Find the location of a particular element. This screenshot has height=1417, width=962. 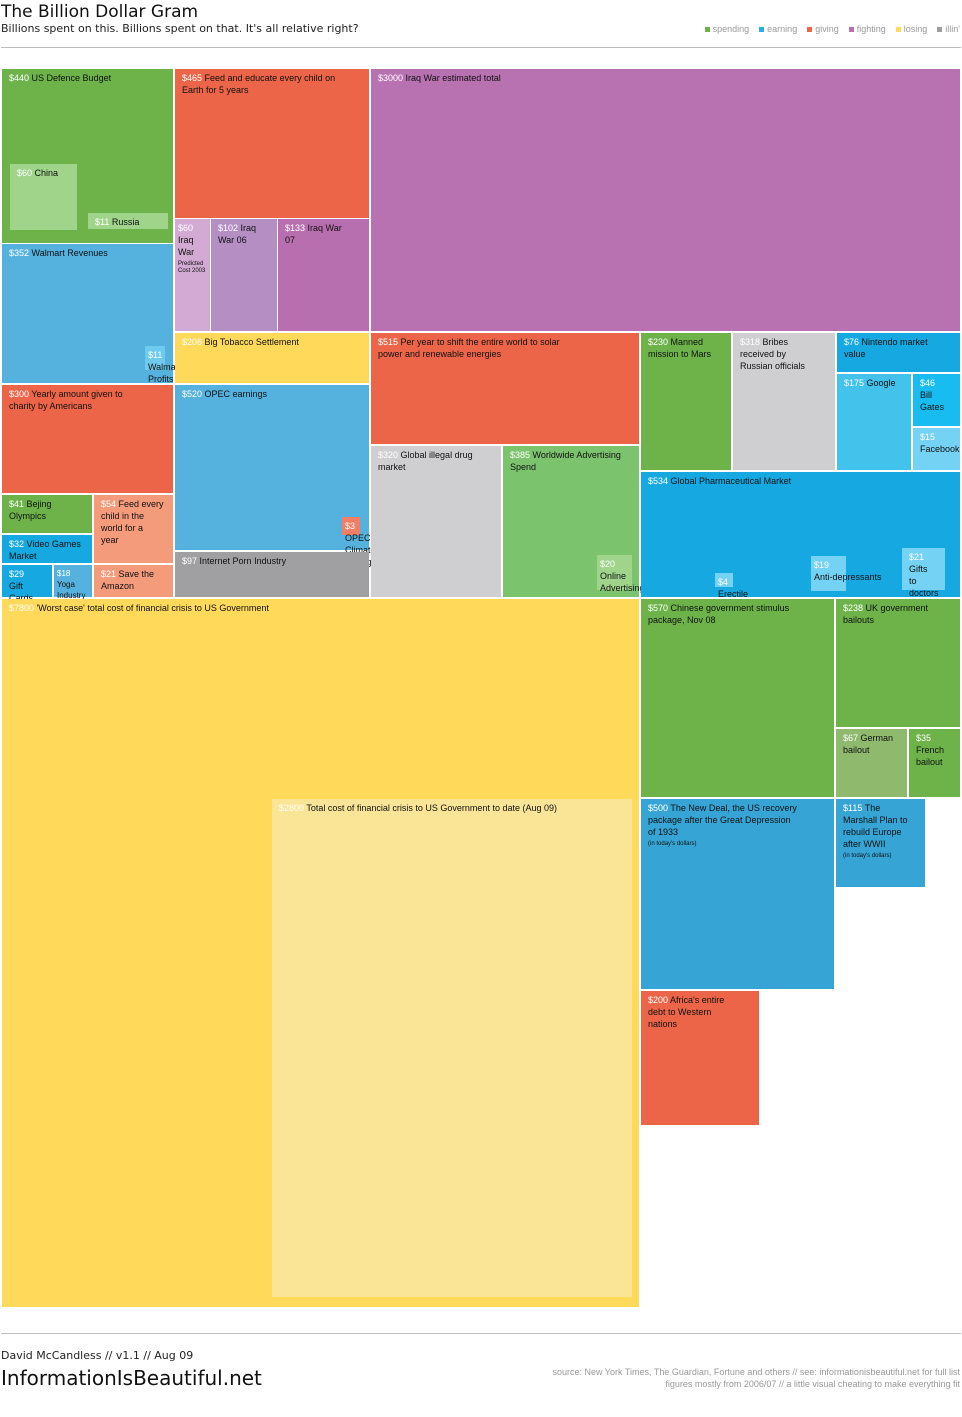

treemap-value-iraq-war: $60 is located at coordinates (185, 228).